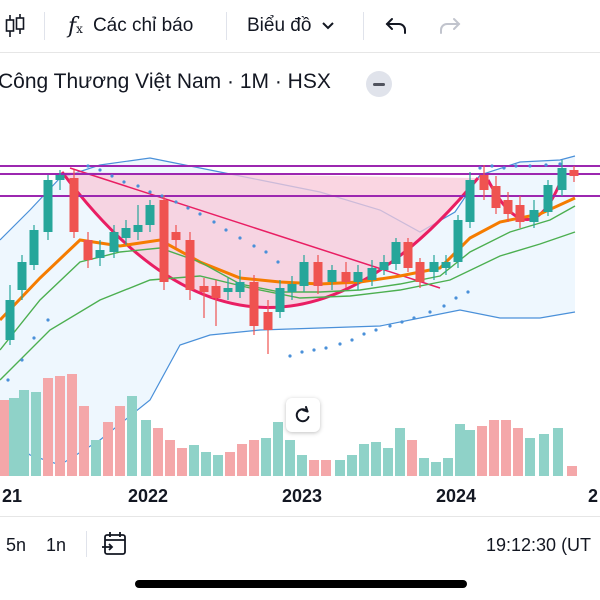  Describe the element at coordinates (328, 26) in the screenshot. I see `chevron-down-icon` at that location.